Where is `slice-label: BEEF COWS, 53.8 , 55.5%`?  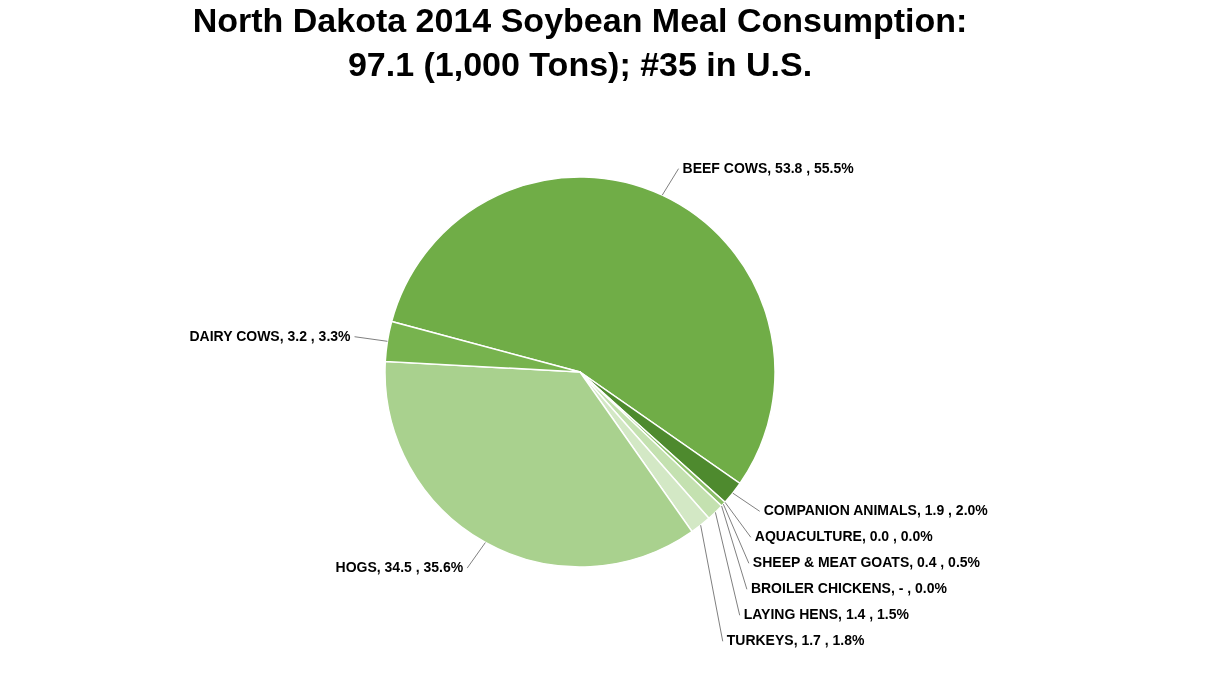
slice-label: BEEF COWS, 53.8 , 55.5% is located at coordinates (768, 167).